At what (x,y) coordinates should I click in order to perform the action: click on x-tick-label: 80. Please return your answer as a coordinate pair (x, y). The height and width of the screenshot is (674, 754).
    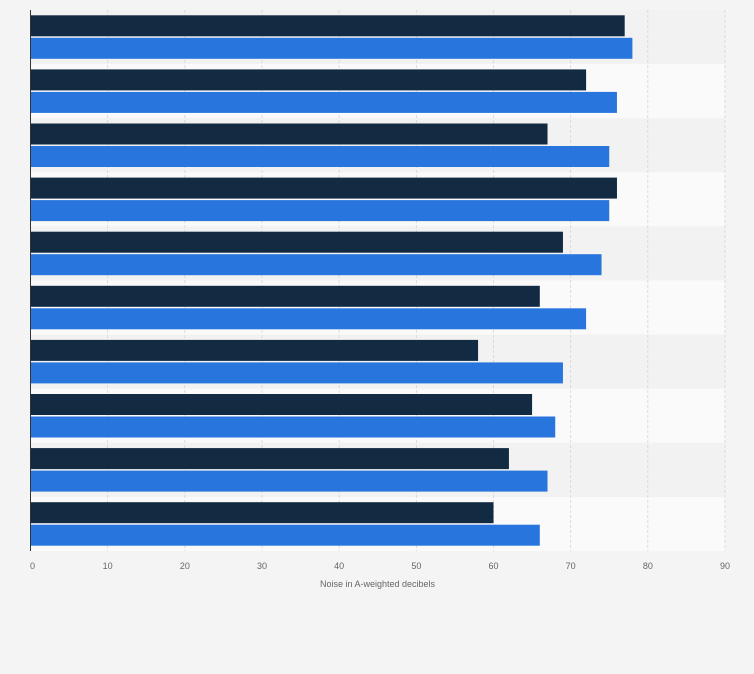
    Looking at the image, I should click on (648, 566).